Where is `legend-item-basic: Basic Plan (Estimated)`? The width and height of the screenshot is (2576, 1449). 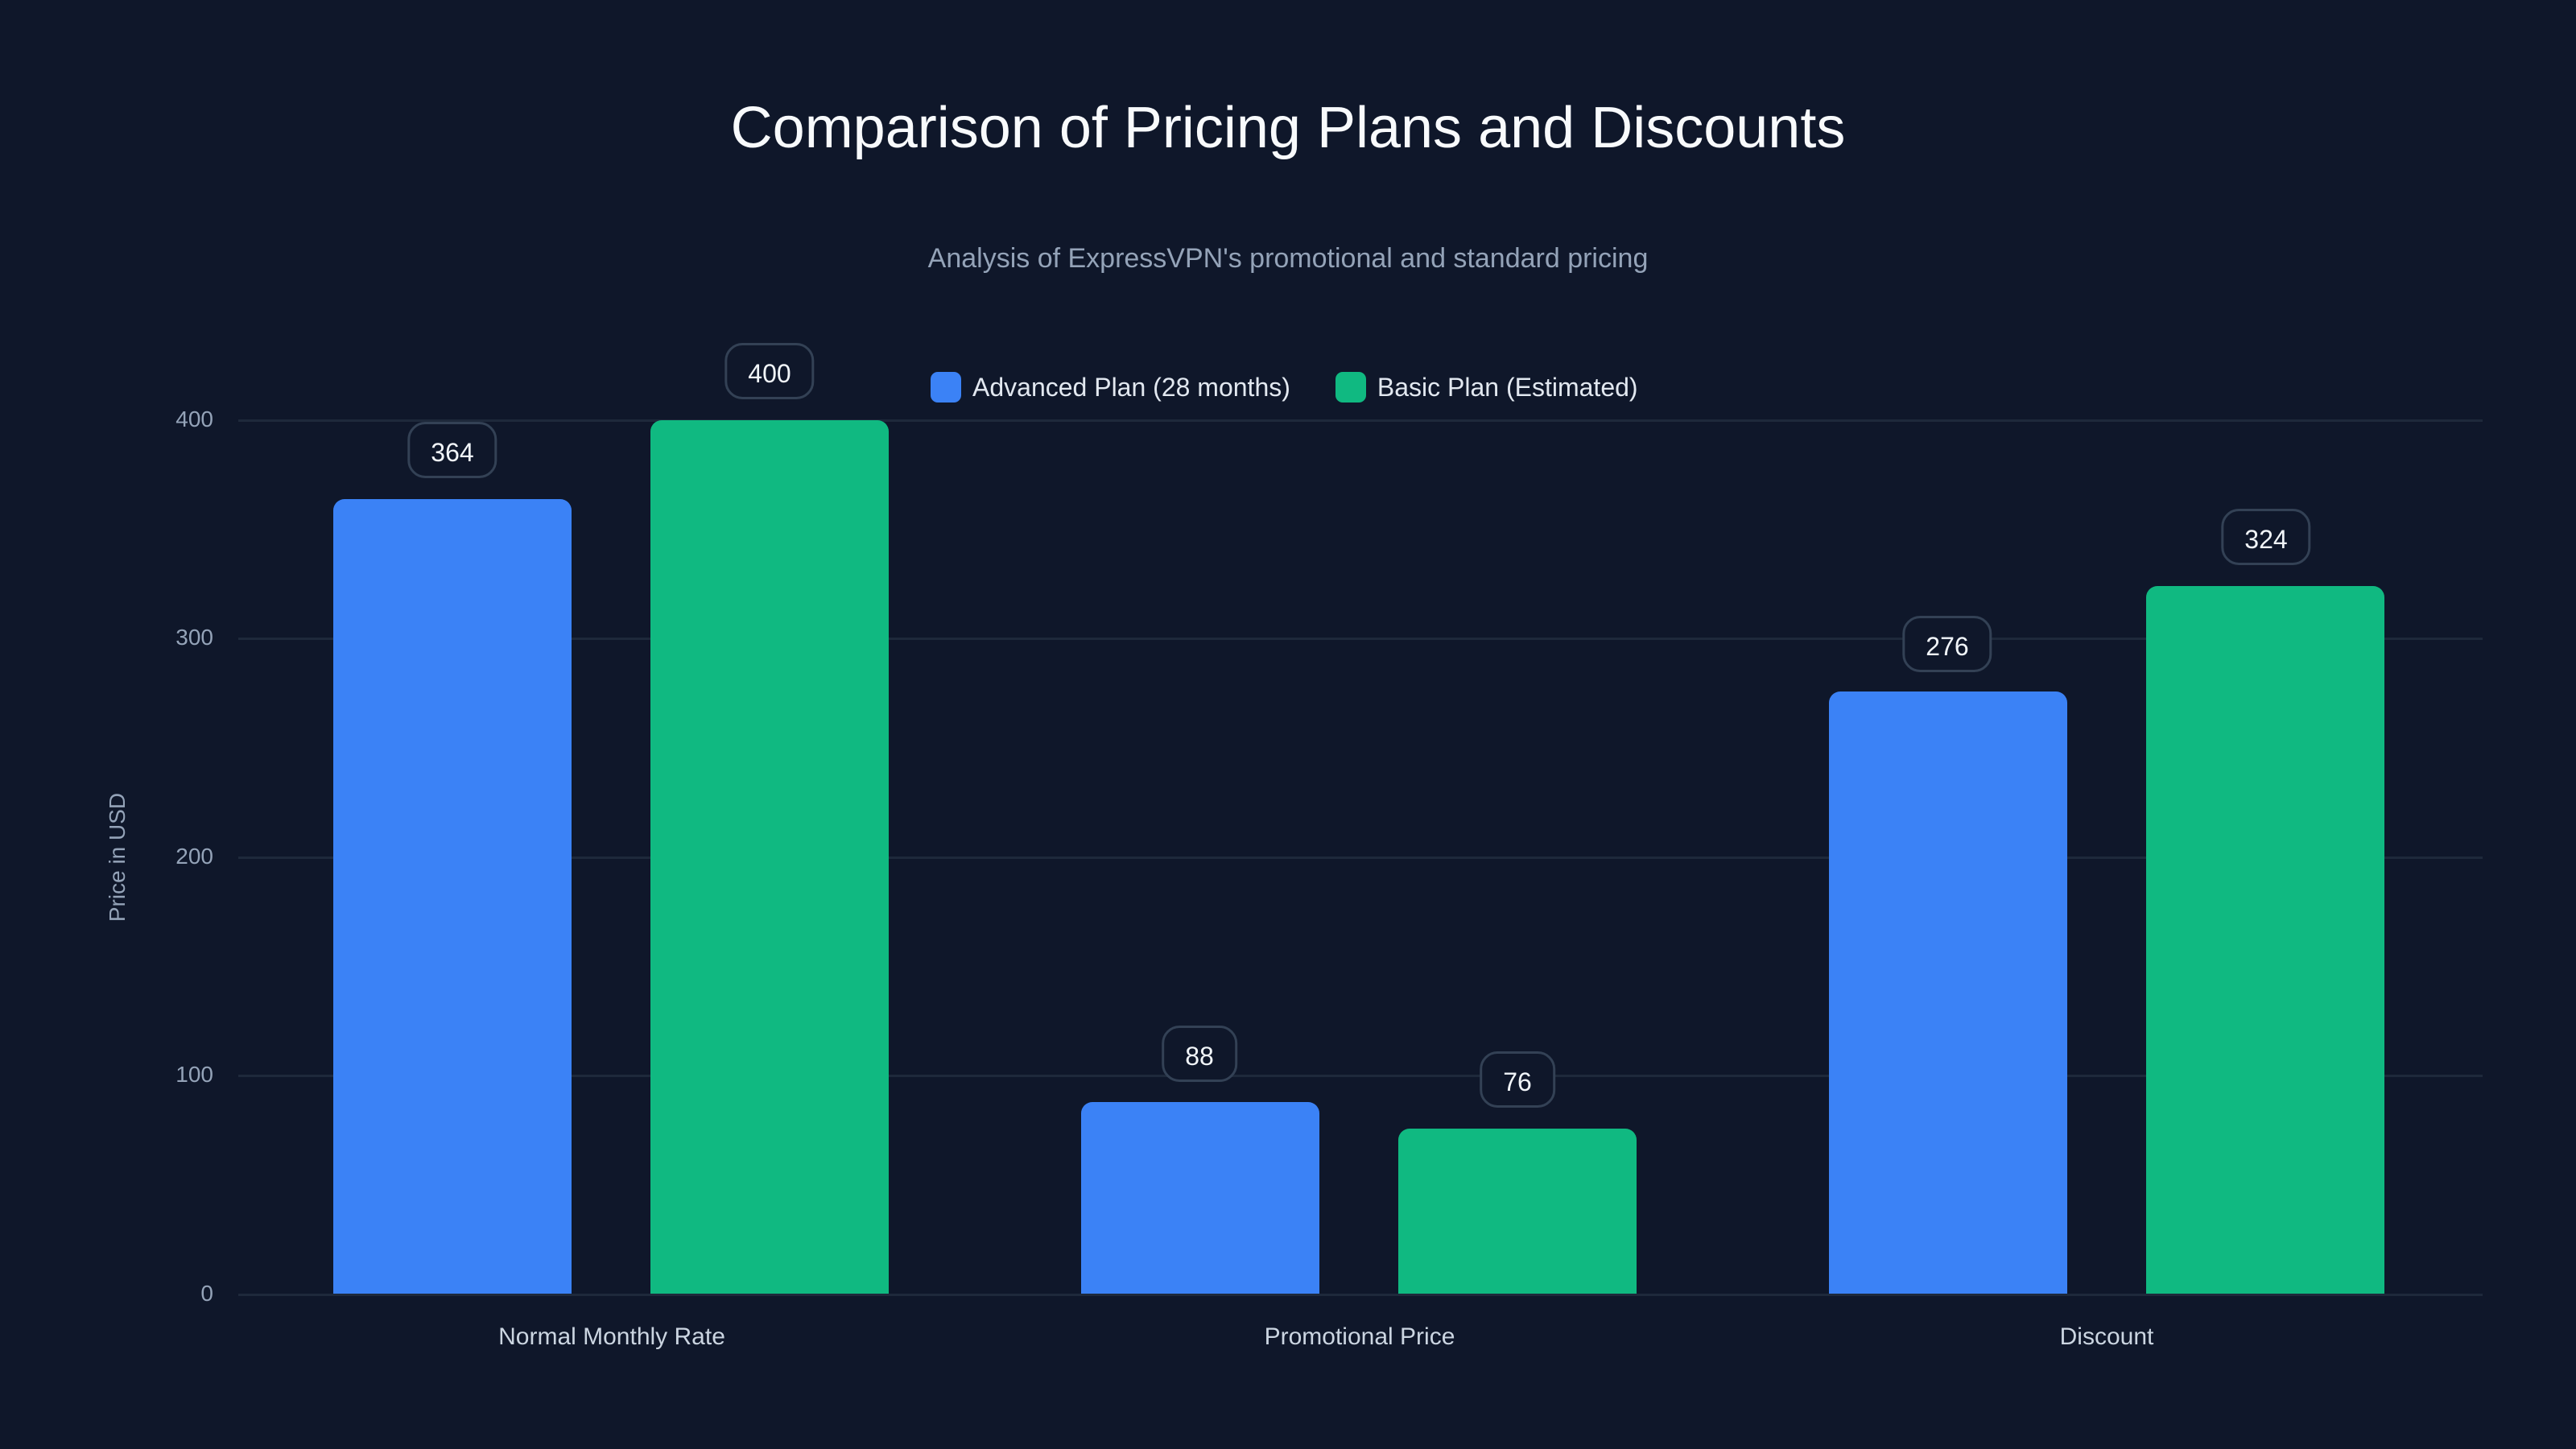 legend-item-basic: Basic Plan (Estimated) is located at coordinates (1486, 387).